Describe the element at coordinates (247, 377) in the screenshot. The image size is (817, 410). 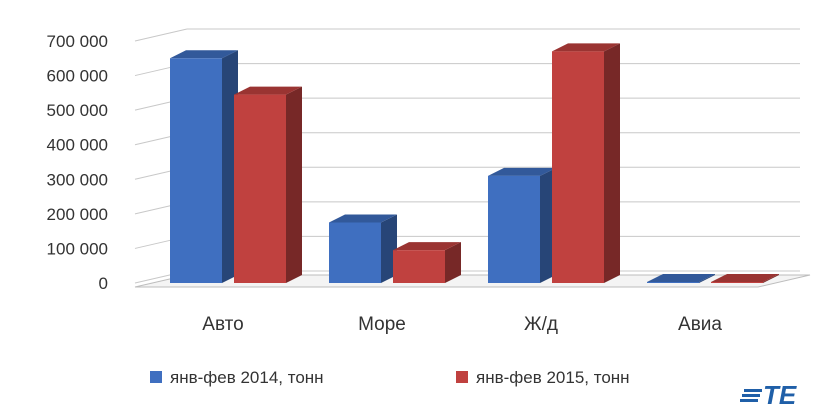
I see `legend-label-2014: янв-фев 2014, тонн` at that location.